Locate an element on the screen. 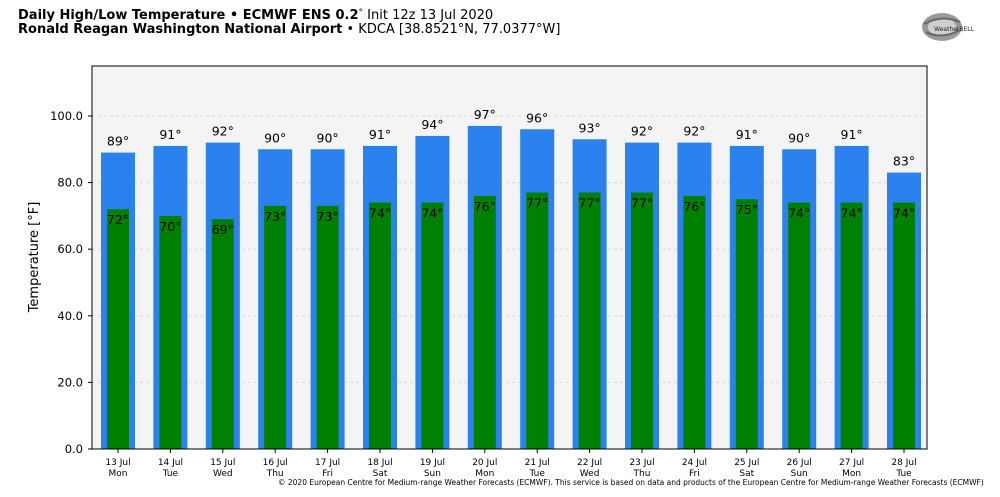 This screenshot has width=1000, height=497. x-tick-date: 19 Jul is located at coordinates (432, 463).